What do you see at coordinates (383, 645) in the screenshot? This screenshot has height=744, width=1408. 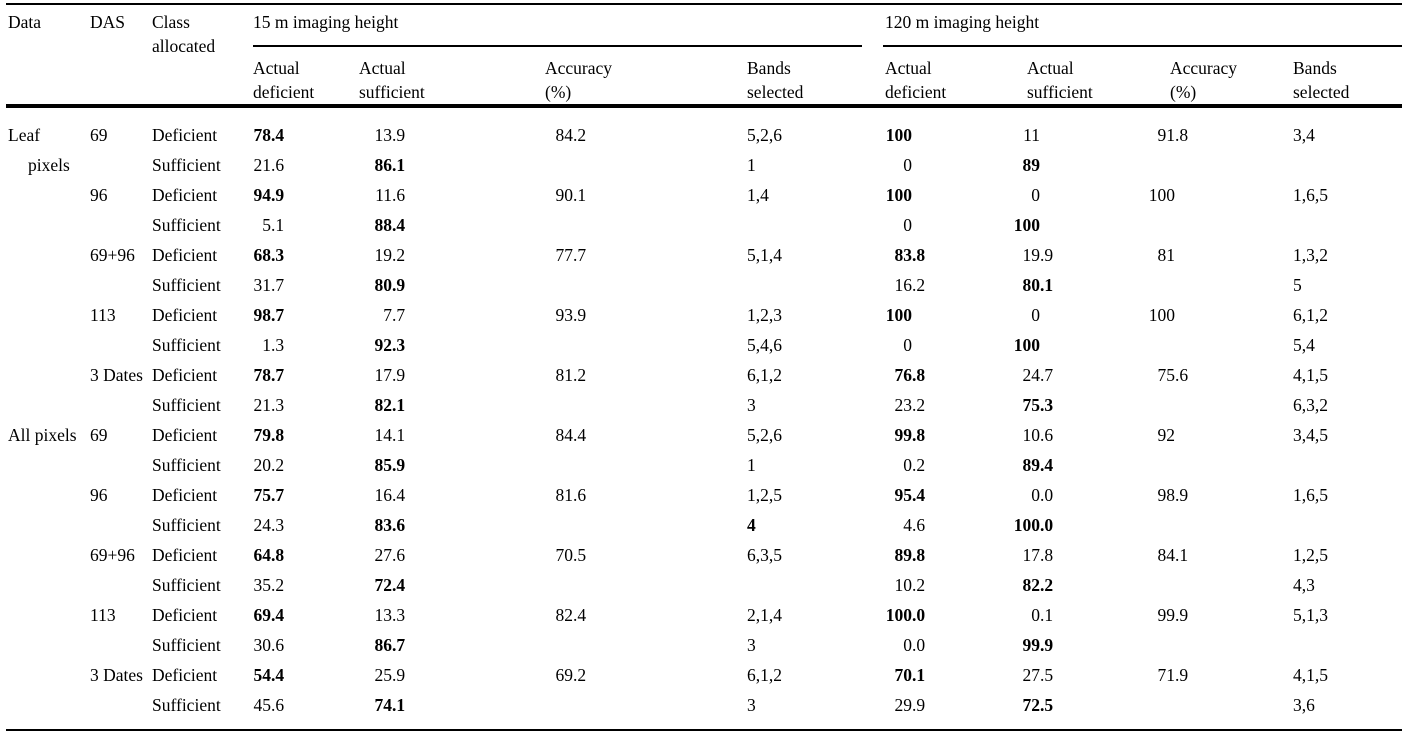 I see `integer-part: 86` at bounding box center [383, 645].